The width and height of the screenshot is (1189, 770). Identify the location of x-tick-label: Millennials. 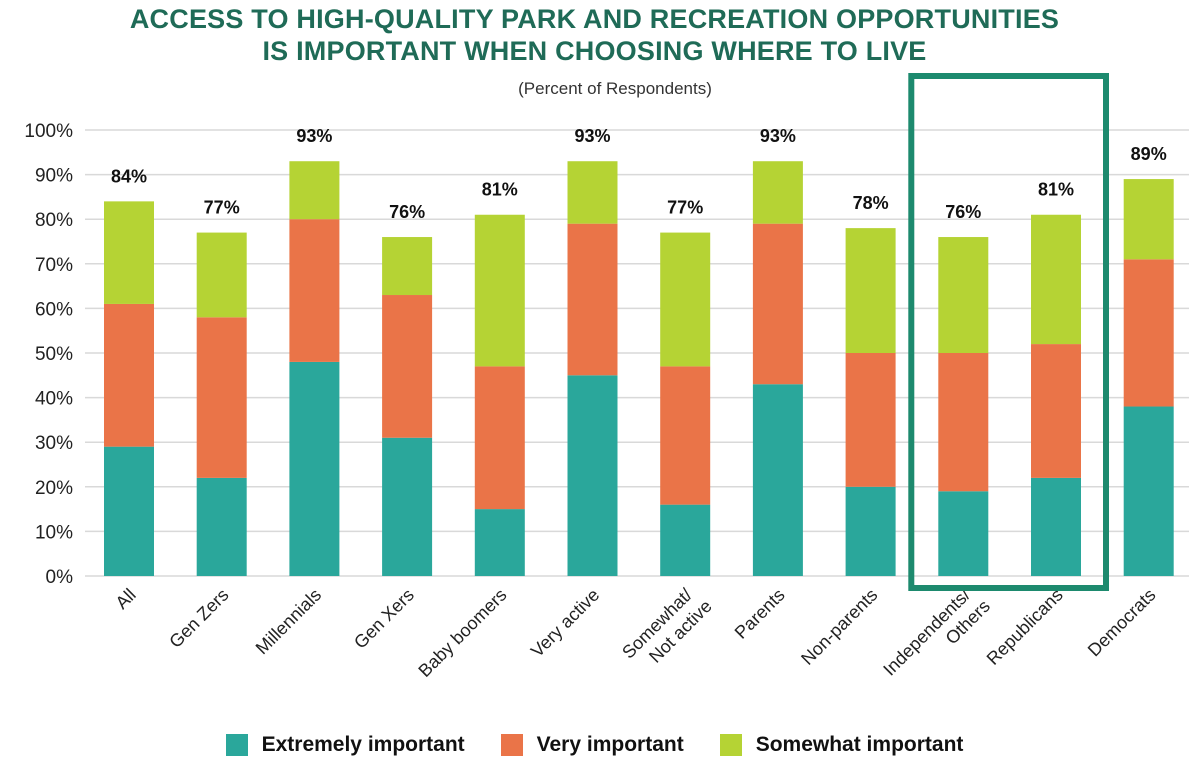
(289, 622).